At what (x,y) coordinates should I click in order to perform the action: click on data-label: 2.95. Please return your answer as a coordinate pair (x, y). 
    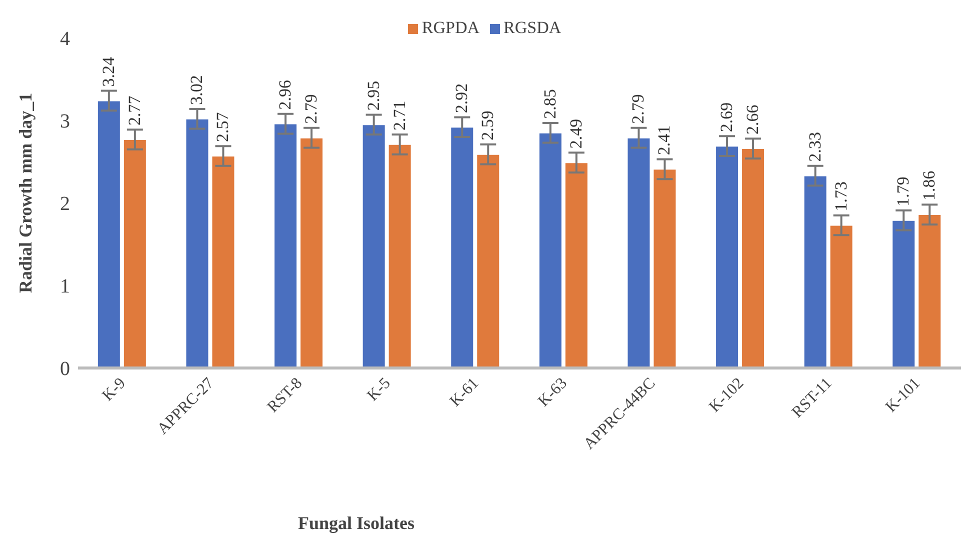
    Looking at the image, I should click on (373, 95).